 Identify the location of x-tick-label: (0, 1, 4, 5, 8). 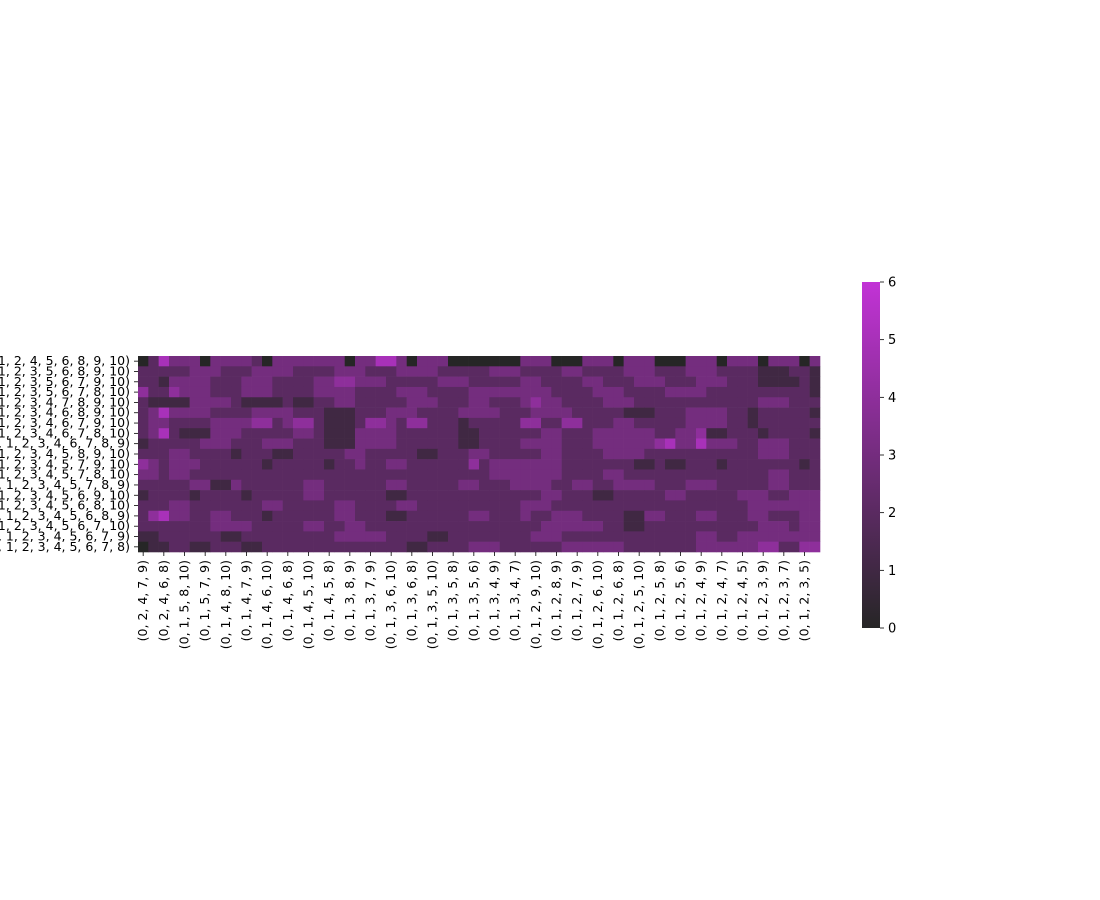
(328, 600).